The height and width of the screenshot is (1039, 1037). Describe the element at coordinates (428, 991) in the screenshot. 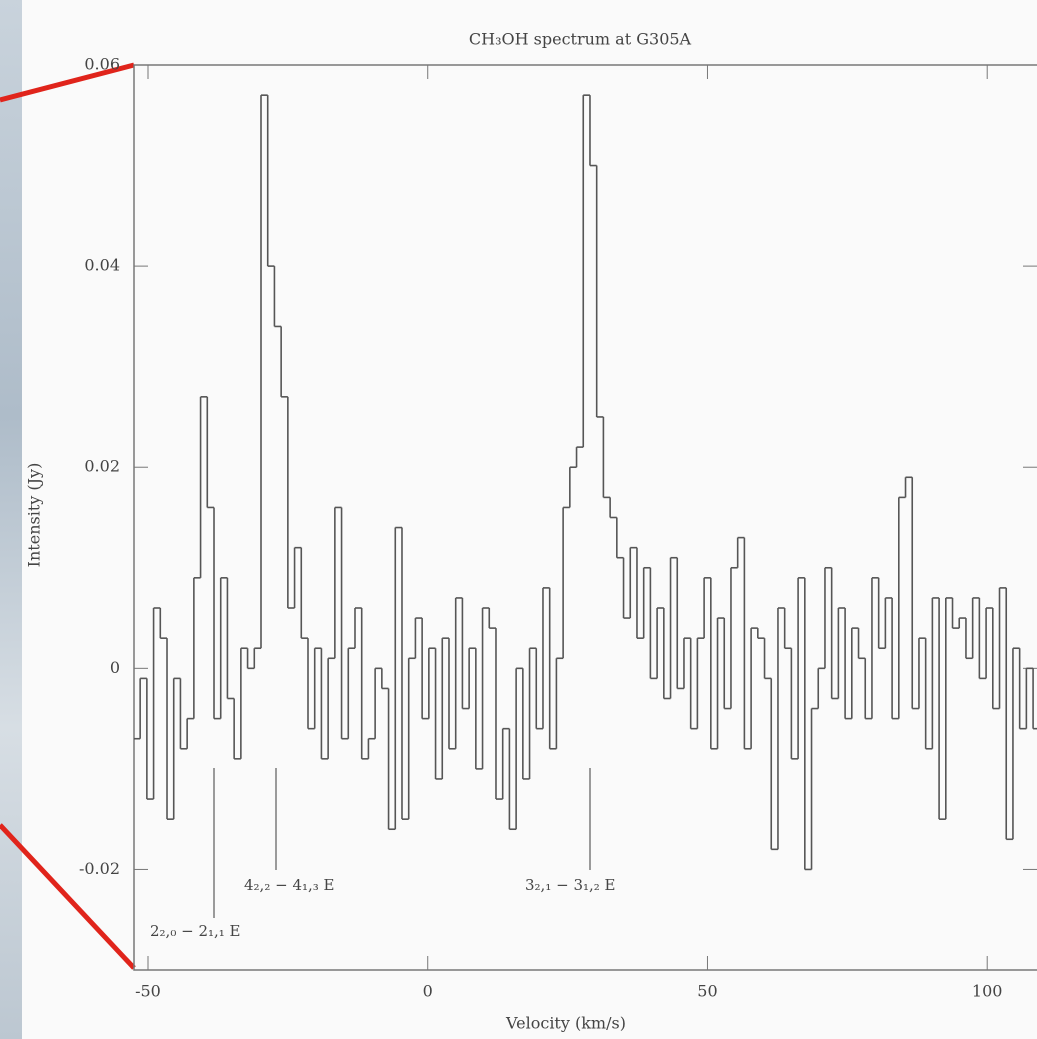

I see `x-tick-label: 0` at that location.